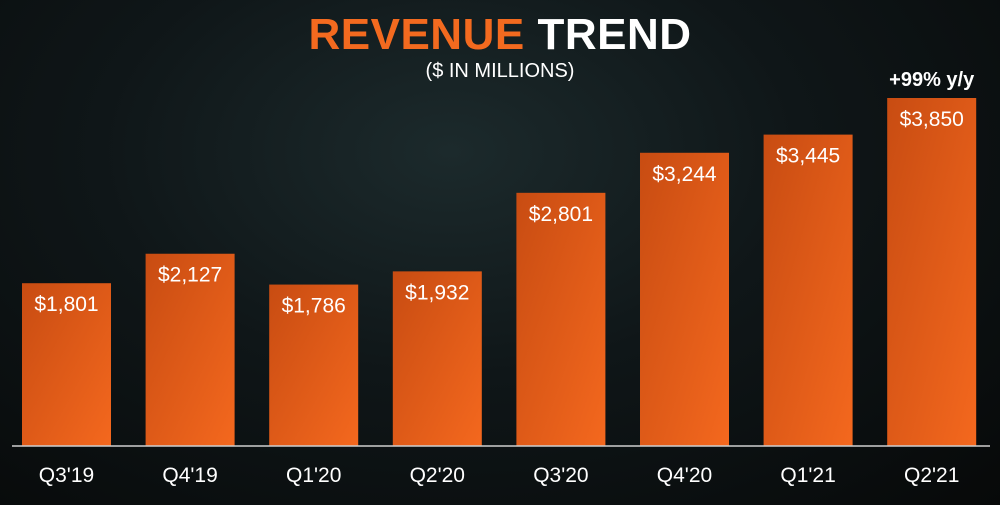 This screenshot has height=505, width=1000. What do you see at coordinates (808, 290) in the screenshot?
I see `bar-Q1'21` at bounding box center [808, 290].